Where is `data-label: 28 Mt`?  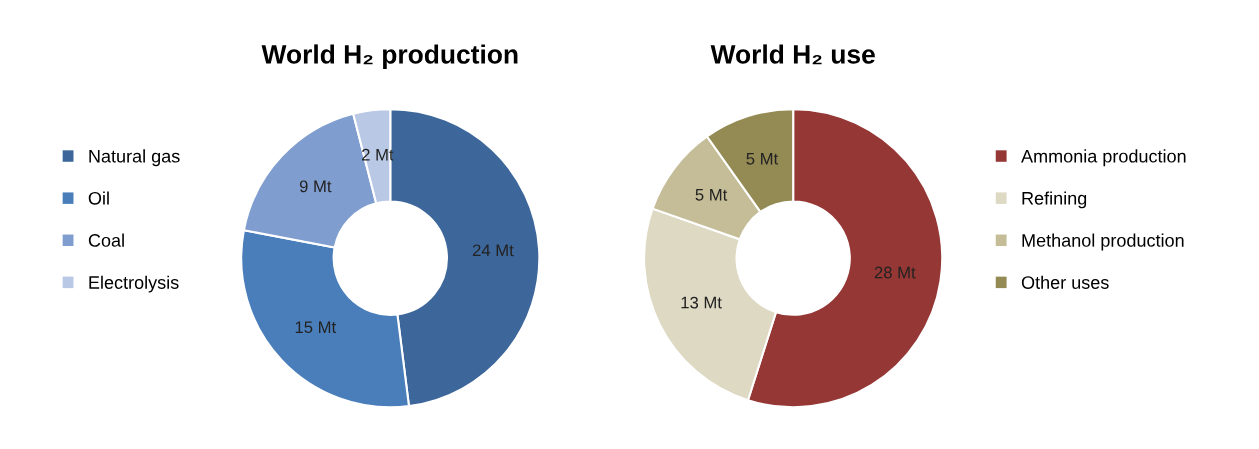
data-label: 28 Mt is located at coordinates (895, 272).